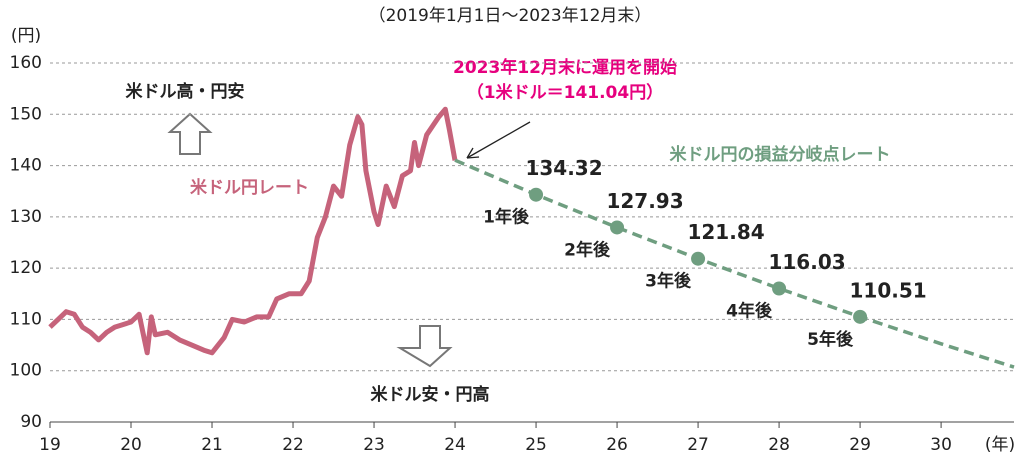  What do you see at coordinates (668, 281) in the screenshot?
I see `point-label: 3年後` at bounding box center [668, 281].